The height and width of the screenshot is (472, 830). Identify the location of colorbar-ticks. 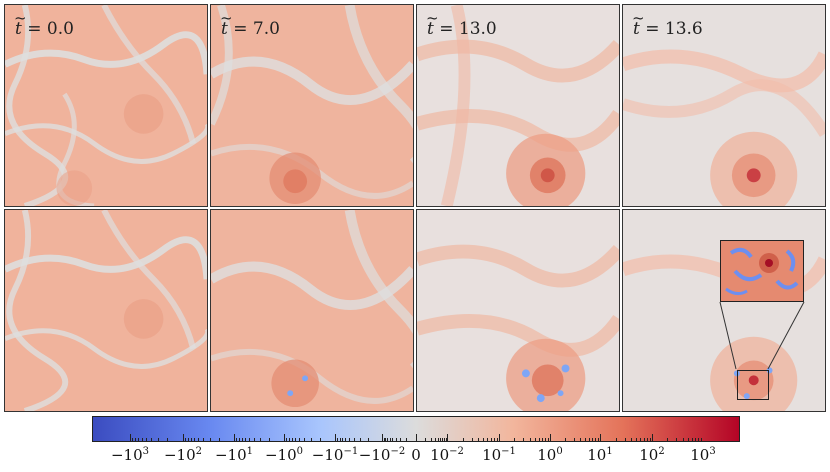
(416, 438).